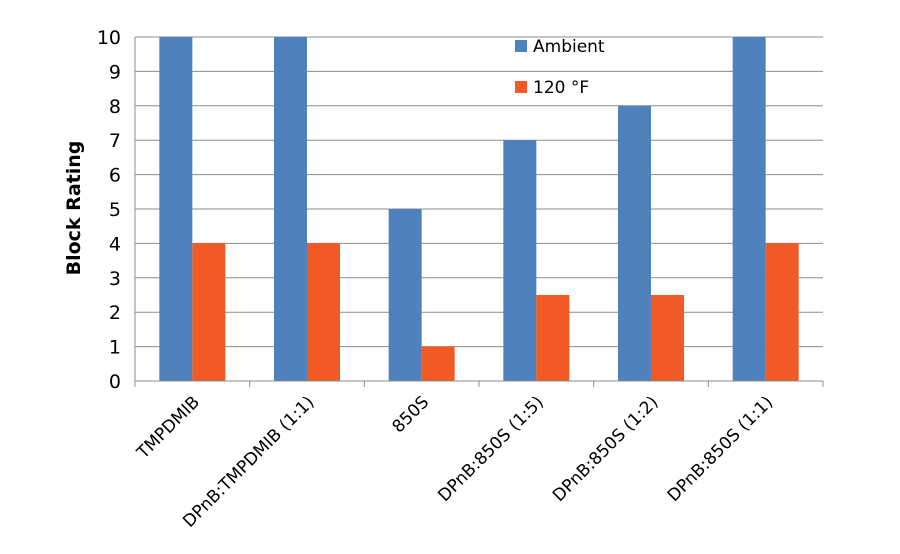 The height and width of the screenshot is (554, 900). I want to click on legend-label: Ambient, so click(569, 47).